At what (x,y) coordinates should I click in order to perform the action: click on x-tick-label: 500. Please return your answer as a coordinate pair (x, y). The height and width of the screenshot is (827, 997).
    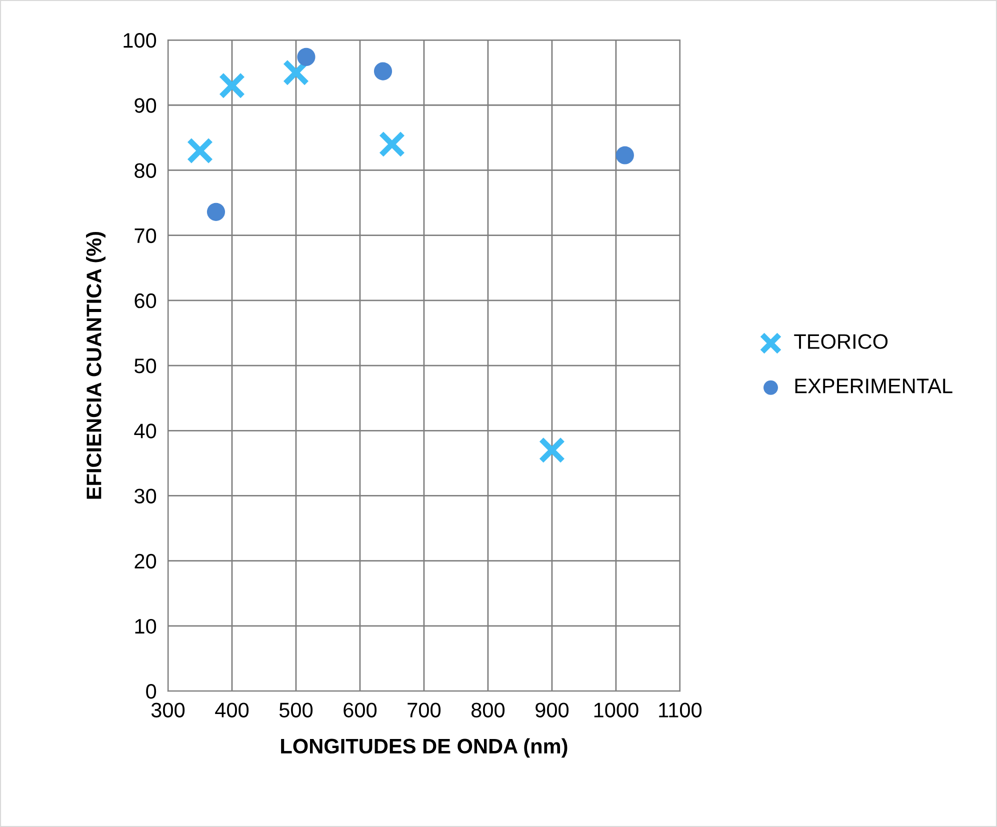
    Looking at the image, I should click on (296, 710).